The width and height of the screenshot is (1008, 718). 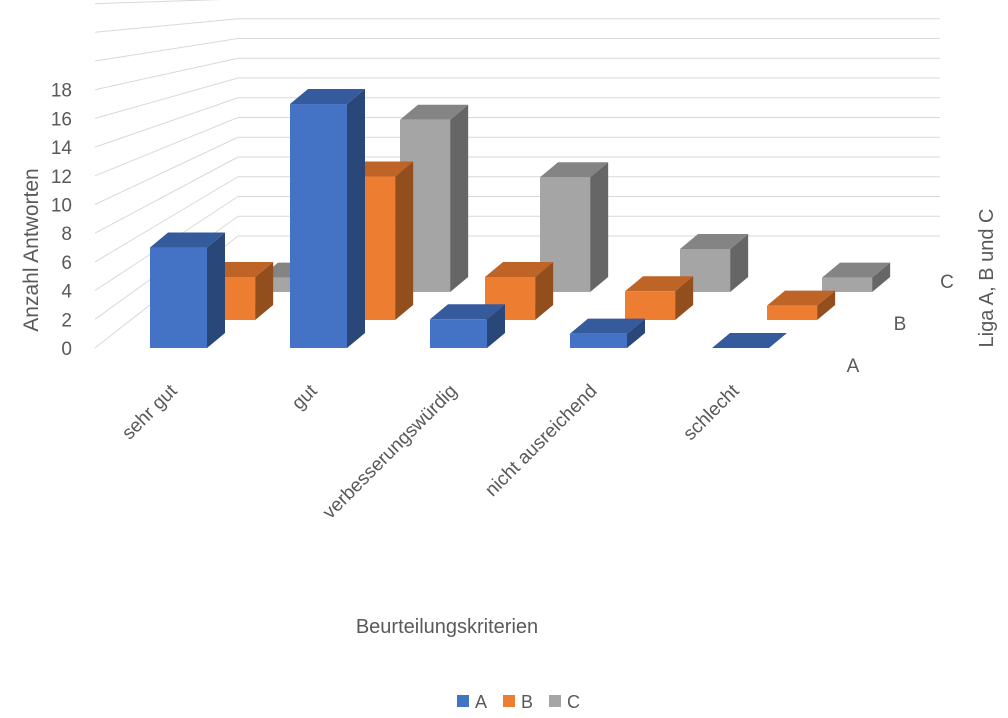 I want to click on depth-axis: A B C, so click(x=900, y=324).